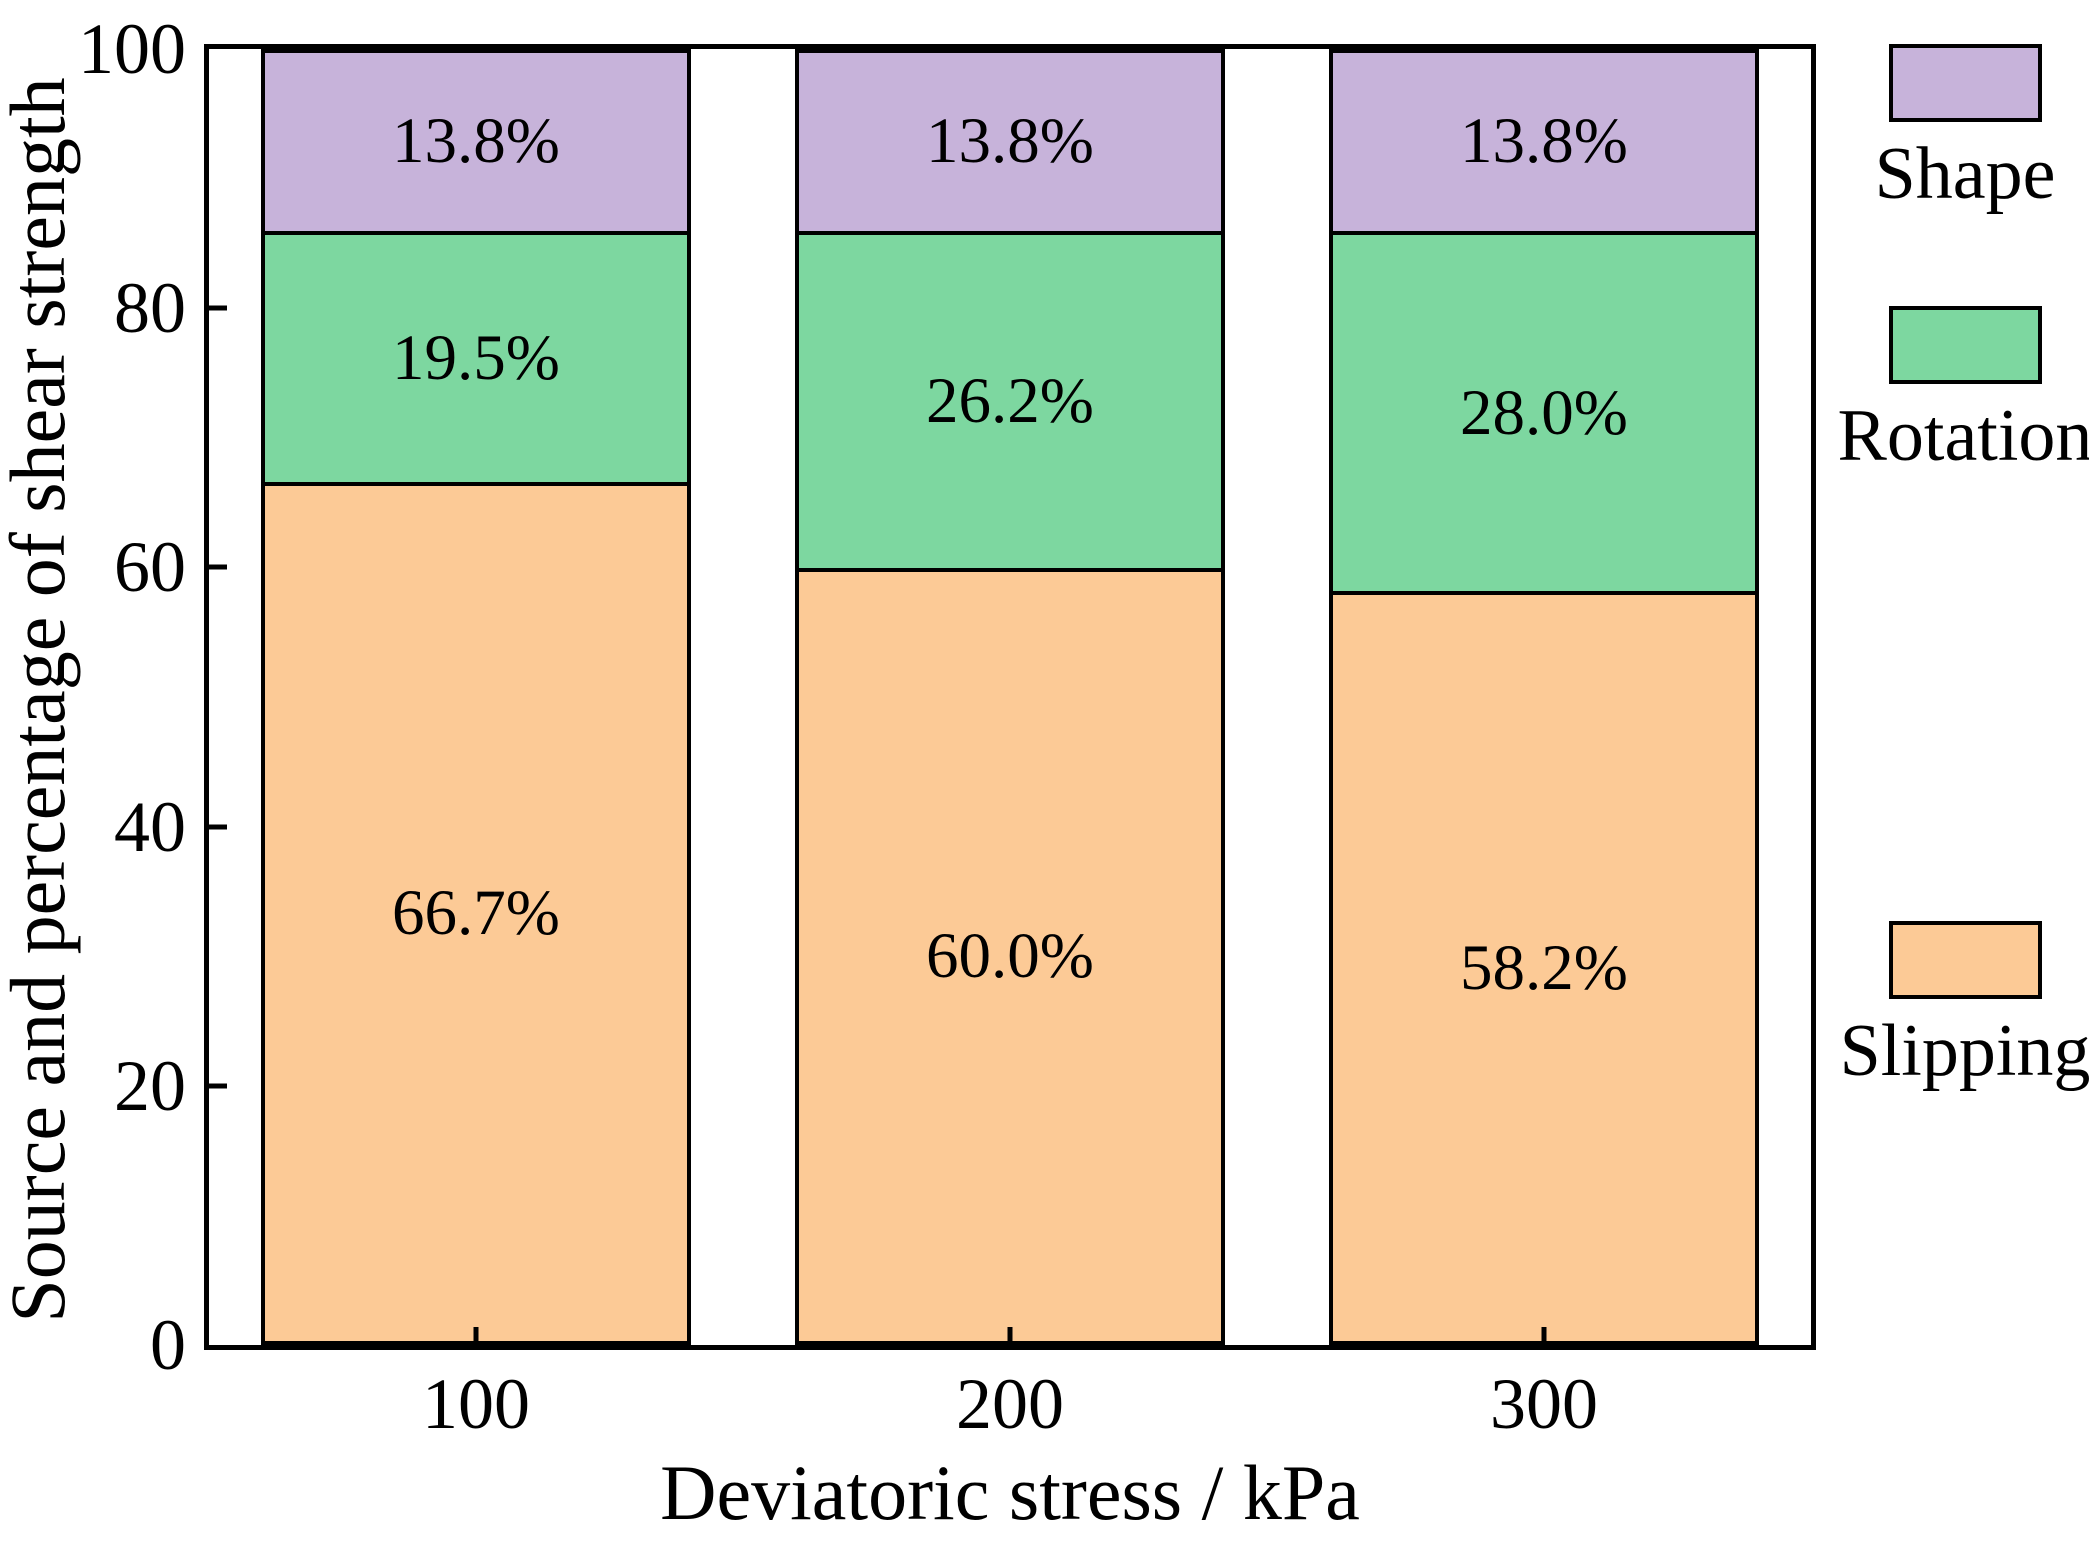  What do you see at coordinates (1963, 436) in the screenshot?
I see `legend-label-rotation: Rotation` at bounding box center [1963, 436].